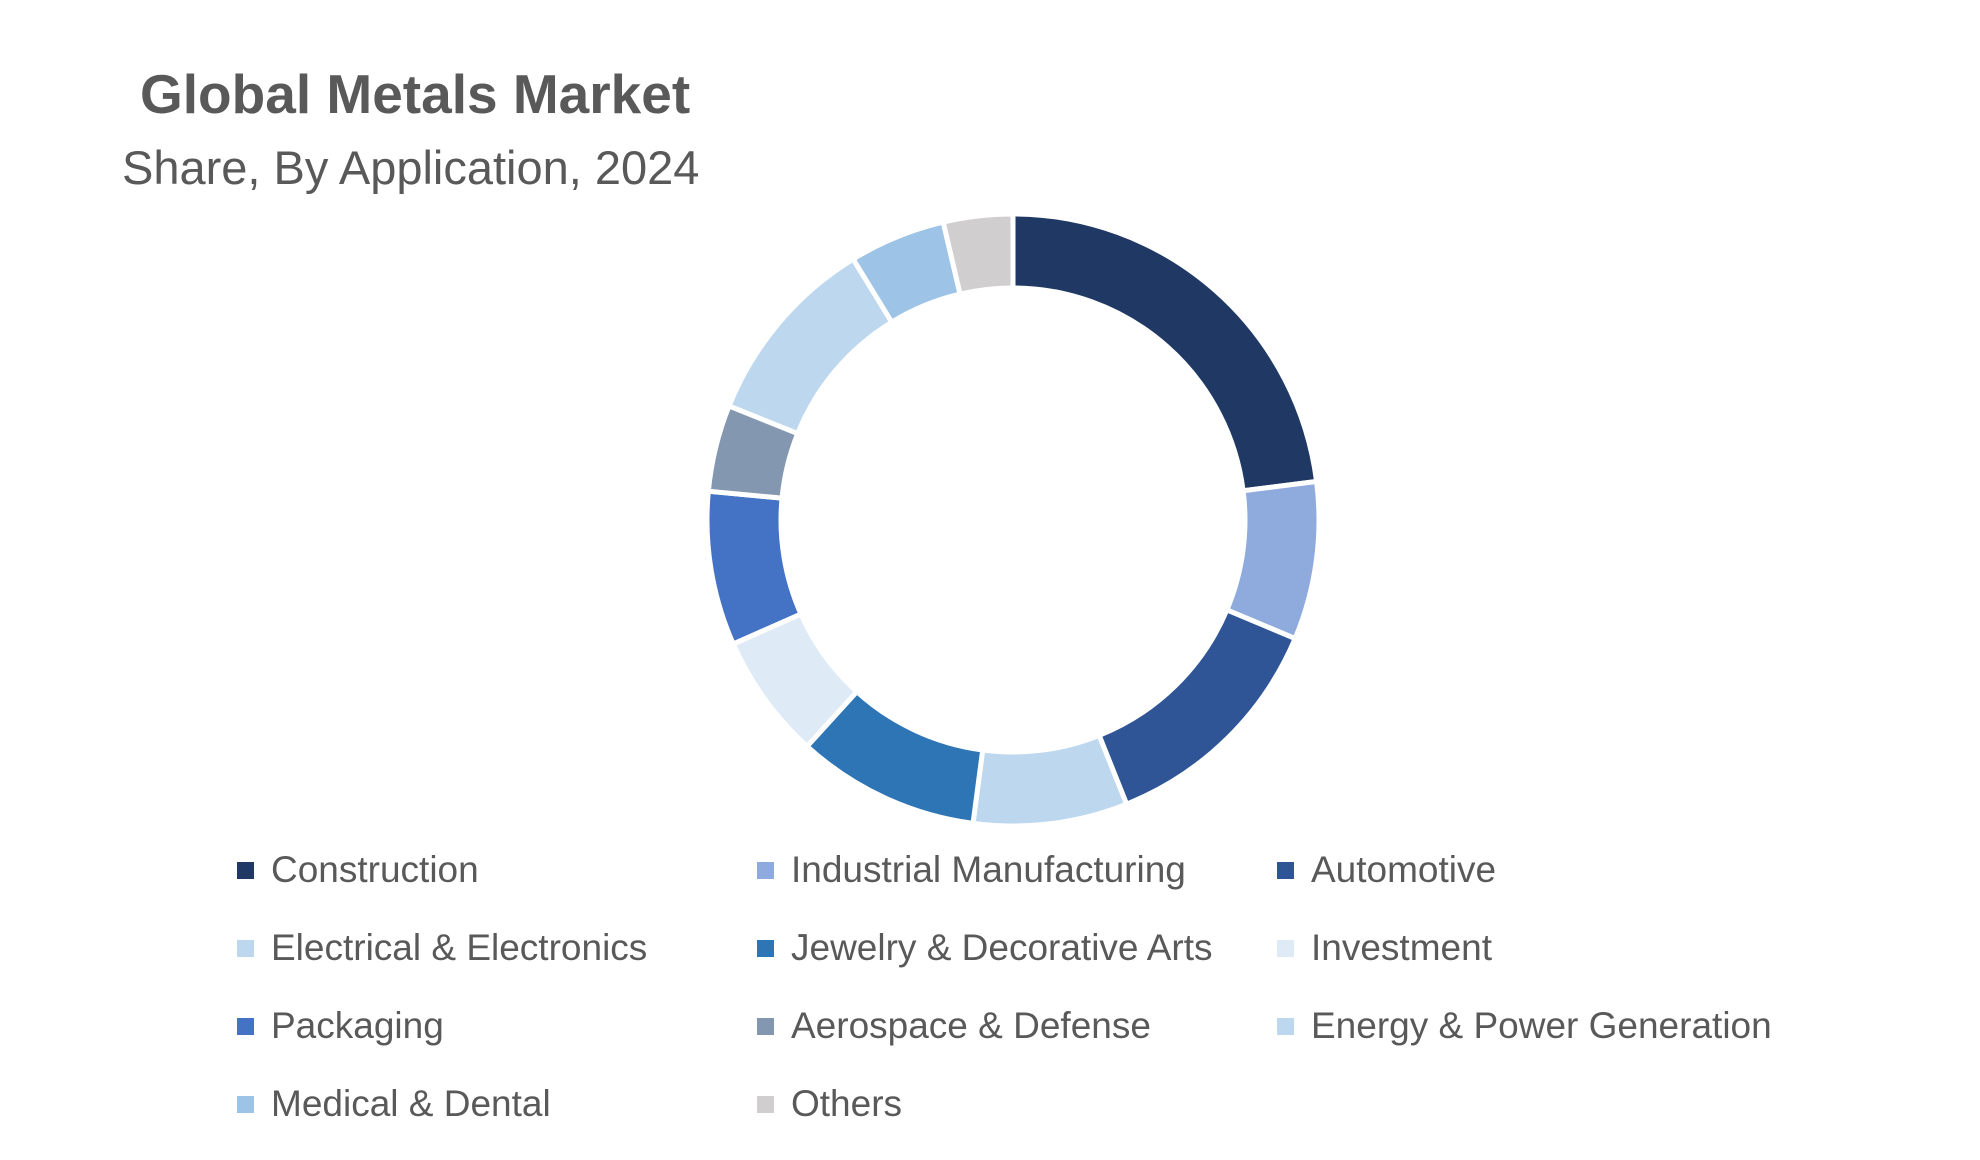 This screenshot has width=1980, height=1160. What do you see at coordinates (1197, 707) in the screenshot?
I see `donut-slice-automotive` at bounding box center [1197, 707].